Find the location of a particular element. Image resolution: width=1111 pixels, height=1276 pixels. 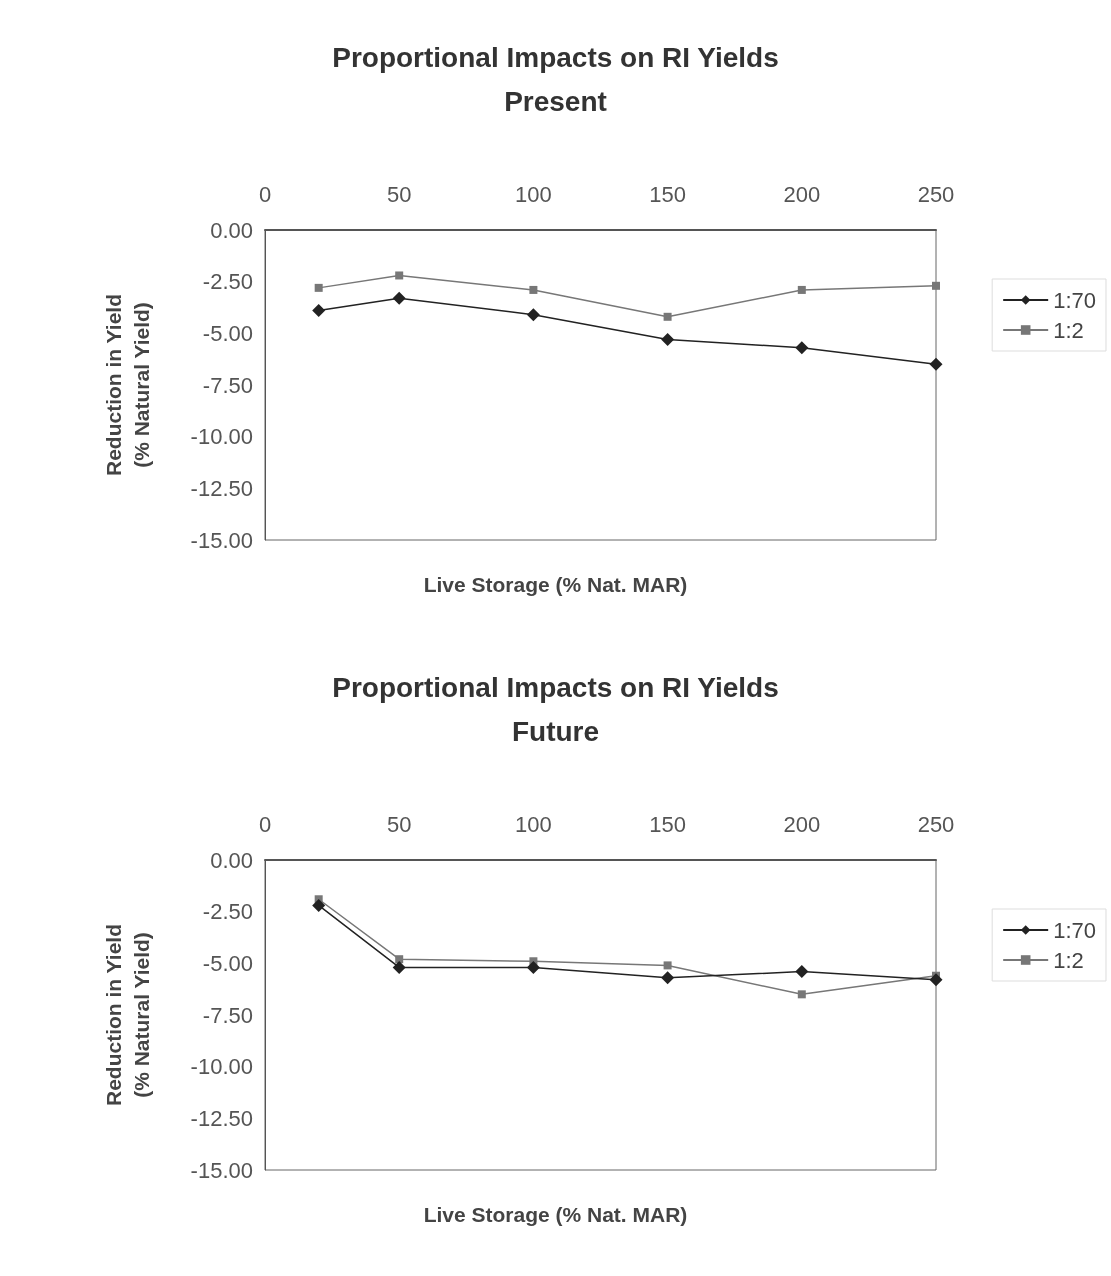

chart-title: Proportional Impacts on RI Yields Future is located at coordinates (555, 709).